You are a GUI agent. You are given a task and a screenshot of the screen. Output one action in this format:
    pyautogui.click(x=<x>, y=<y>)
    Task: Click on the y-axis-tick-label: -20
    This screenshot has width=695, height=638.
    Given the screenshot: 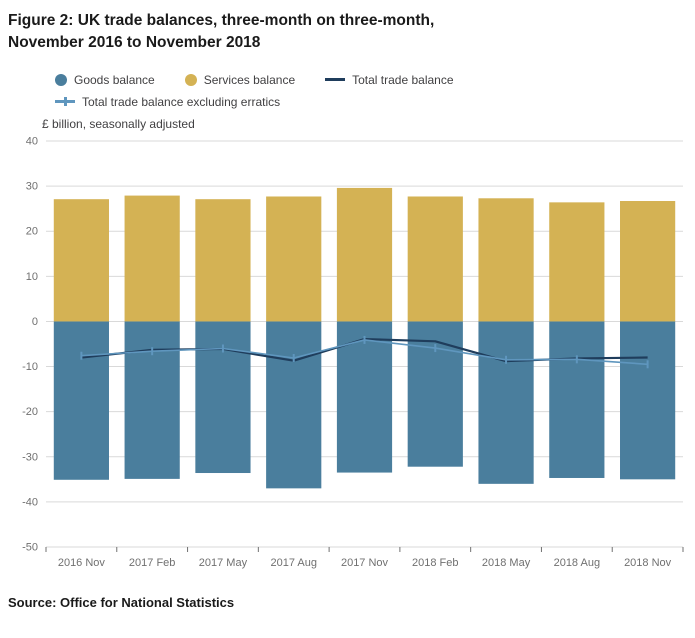 What is the action you would take?
    pyautogui.click(x=30, y=412)
    